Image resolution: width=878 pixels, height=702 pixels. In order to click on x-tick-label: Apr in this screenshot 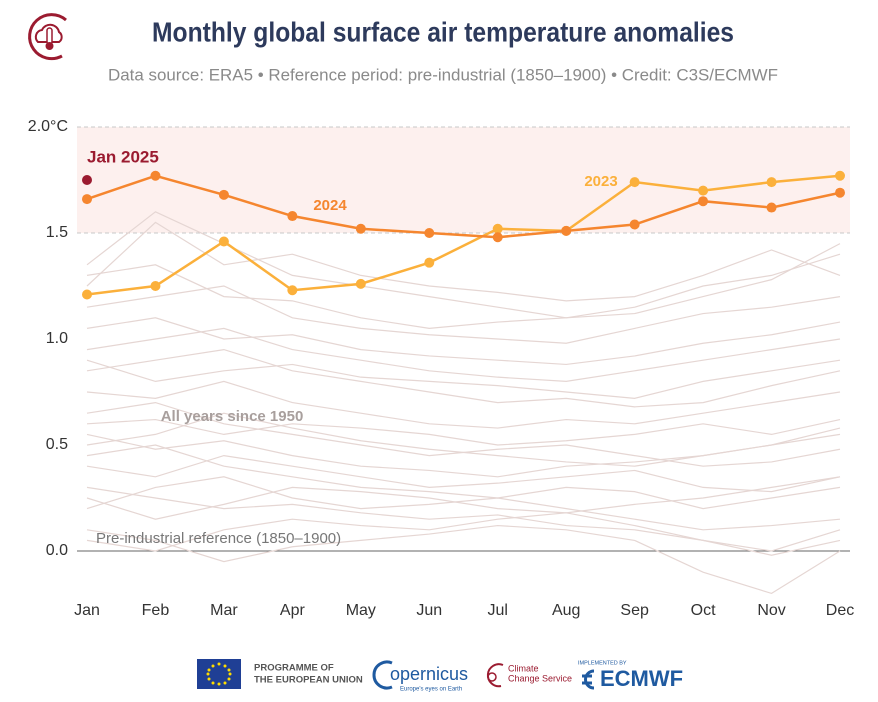, I will do `click(293, 610)`.